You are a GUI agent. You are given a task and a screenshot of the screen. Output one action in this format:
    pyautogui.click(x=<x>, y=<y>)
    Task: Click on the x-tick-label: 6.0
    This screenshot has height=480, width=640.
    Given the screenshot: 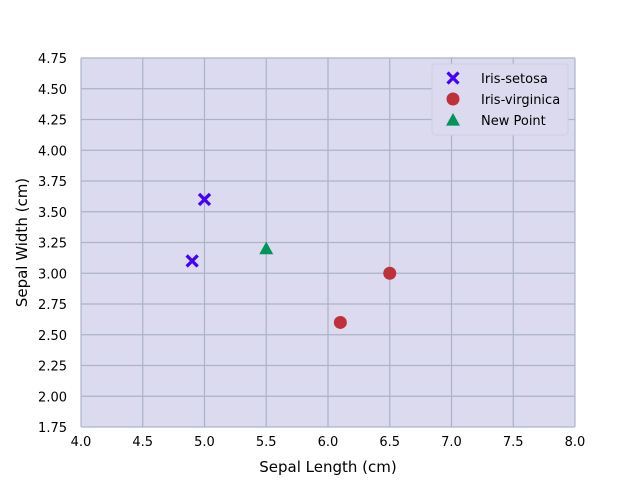 What is the action you would take?
    pyautogui.click(x=328, y=442)
    